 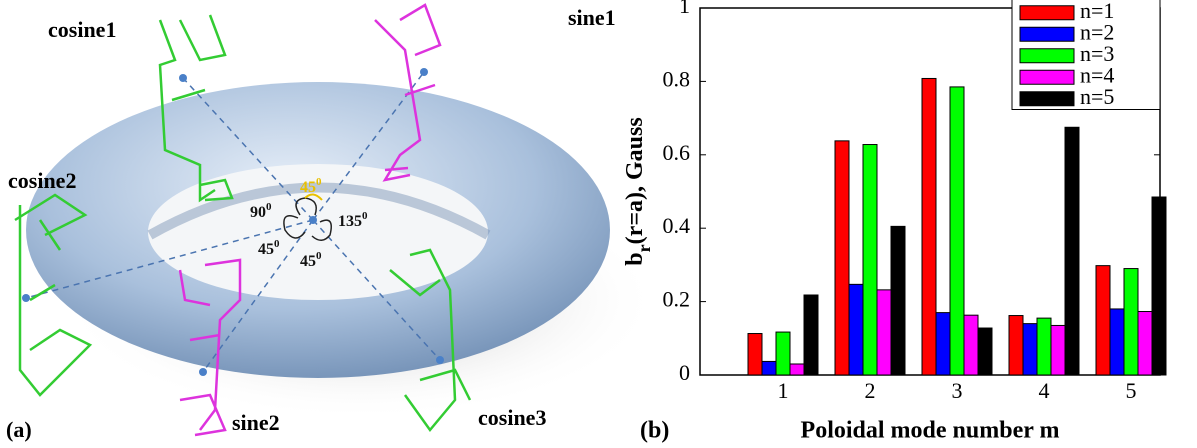 What do you see at coordinates (783, 390) in the screenshot?
I see `x-tick-label: 1` at bounding box center [783, 390].